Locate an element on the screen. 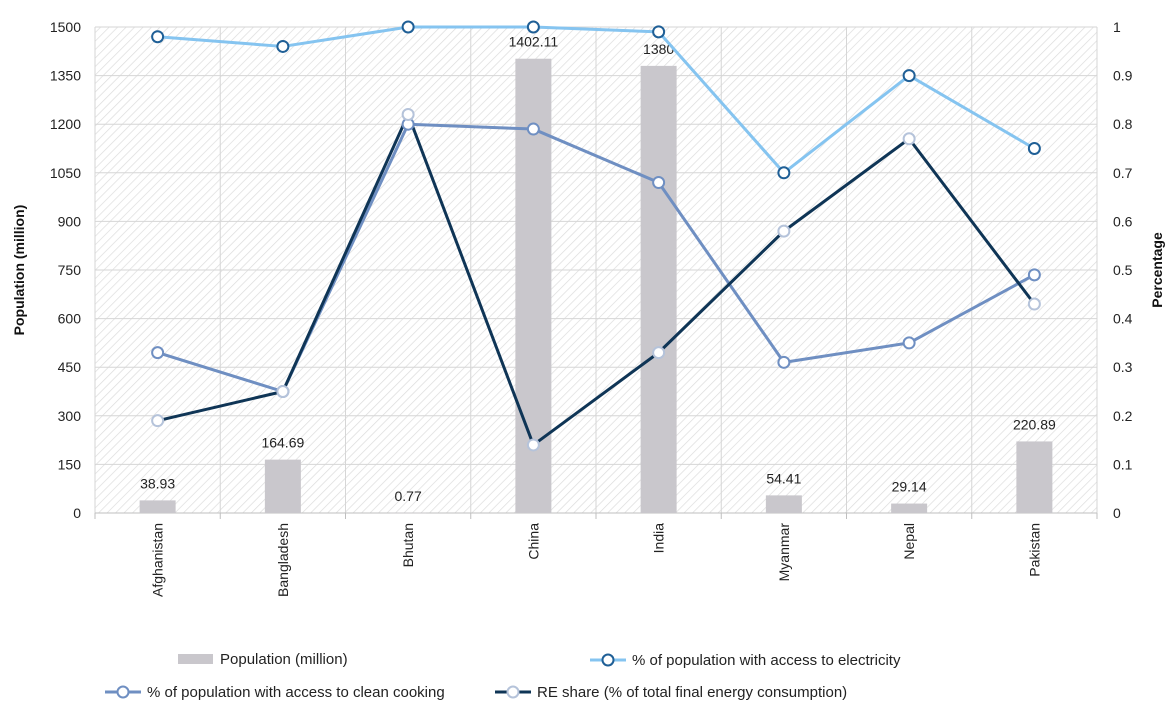 The height and width of the screenshot is (704, 1167). bar-data-label: 164.69 is located at coordinates (282, 443).